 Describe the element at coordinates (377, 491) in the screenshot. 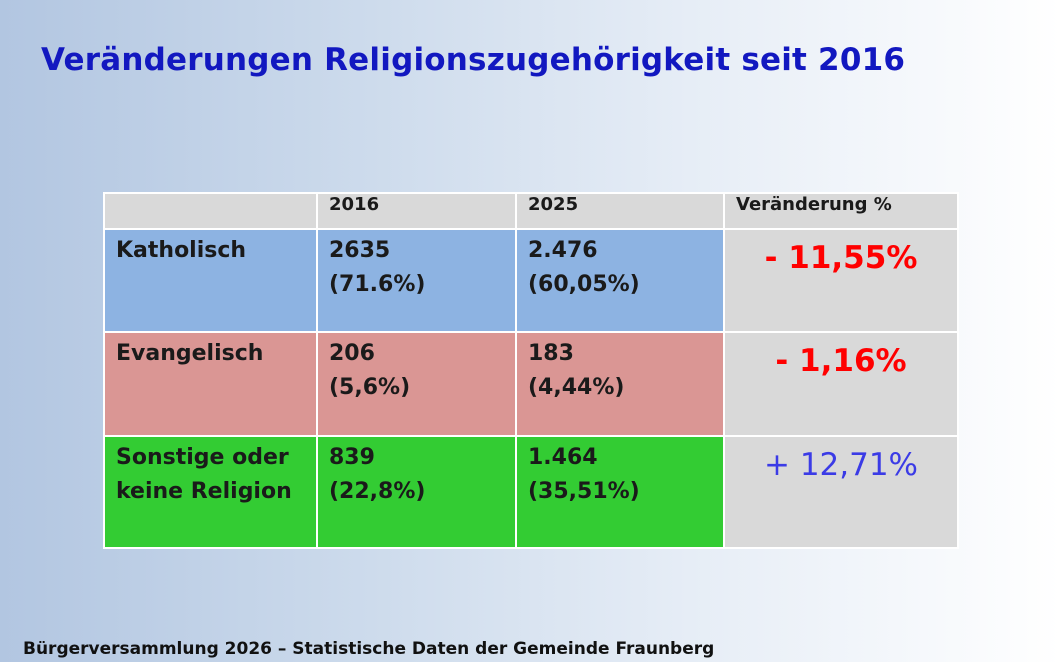

I see `percent: (22,8%)` at that location.